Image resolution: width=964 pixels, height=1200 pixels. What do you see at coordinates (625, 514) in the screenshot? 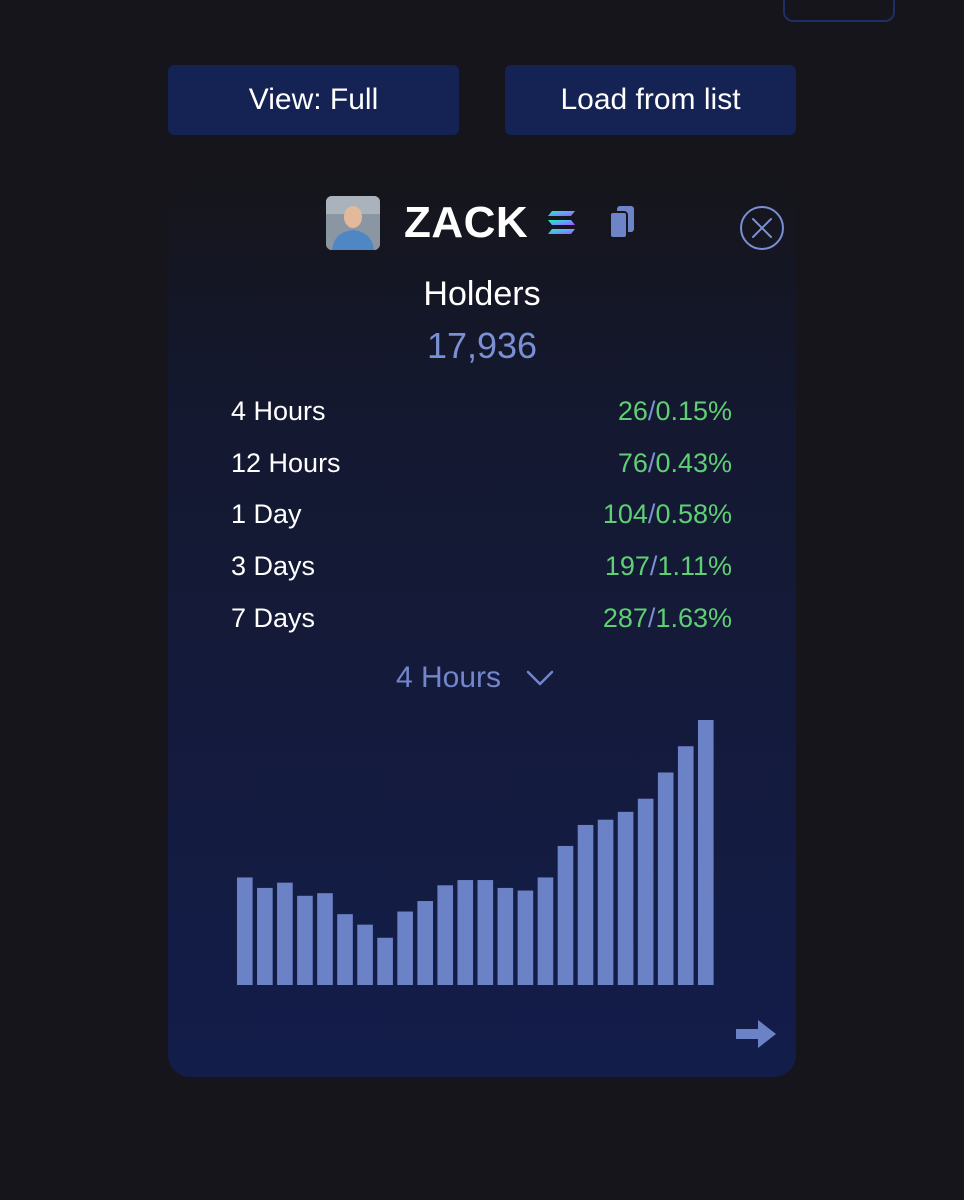
I see `stat-count: 104` at bounding box center [625, 514].